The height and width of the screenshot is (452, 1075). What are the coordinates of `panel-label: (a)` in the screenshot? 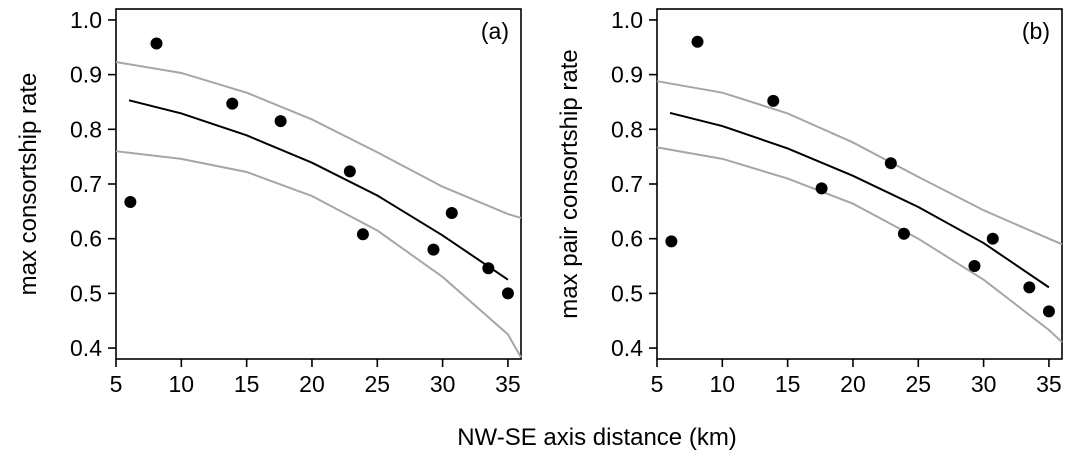 It's located at (495, 31).